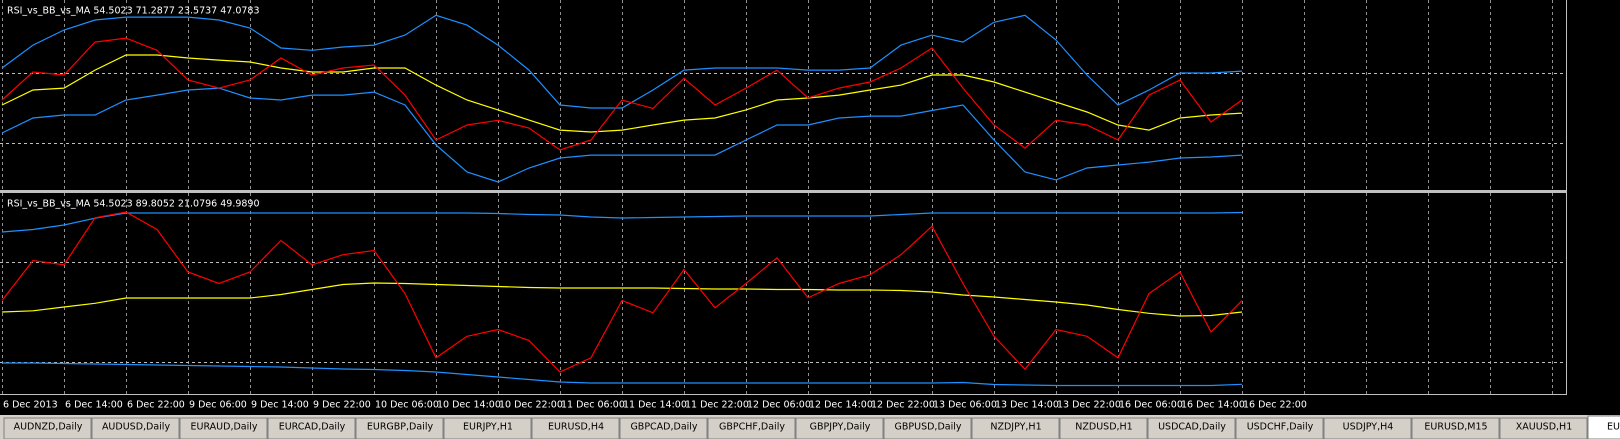 The width and height of the screenshot is (1620, 439). Describe the element at coordinates (1089, 405) in the screenshot. I see `x-tick-label: 13 Dec 22:00` at that location.